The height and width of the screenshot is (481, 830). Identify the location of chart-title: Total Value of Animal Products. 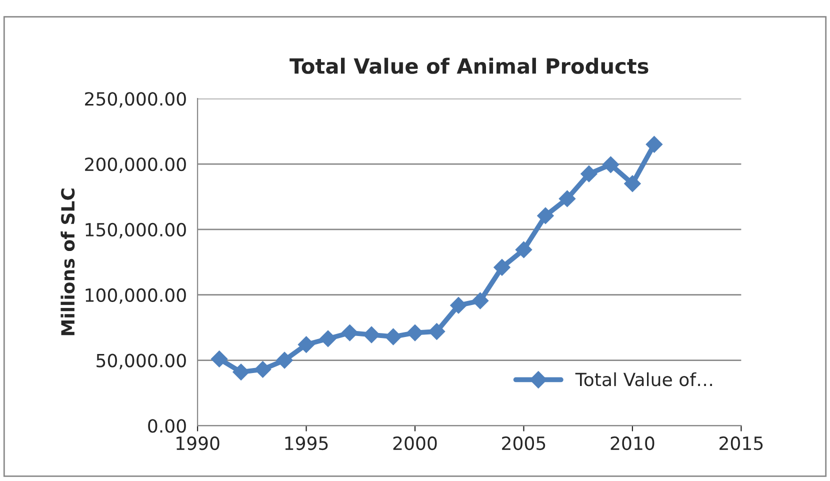
(469, 66).